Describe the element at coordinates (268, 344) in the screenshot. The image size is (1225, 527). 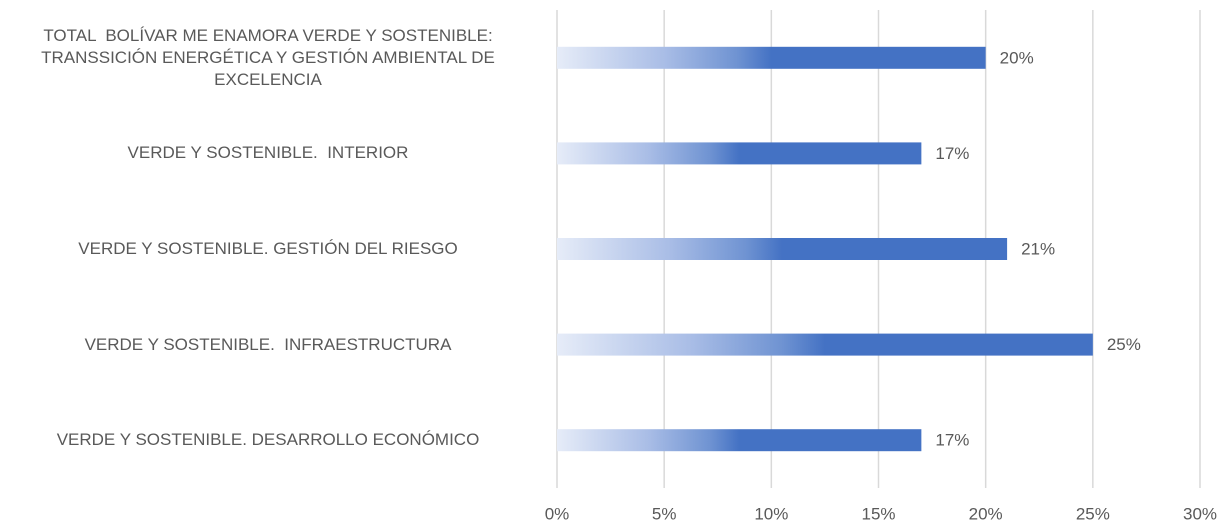
I see `y-tick-label: VERDE Y SOSTENIBLE. INFRAESTRUCTURA` at that location.